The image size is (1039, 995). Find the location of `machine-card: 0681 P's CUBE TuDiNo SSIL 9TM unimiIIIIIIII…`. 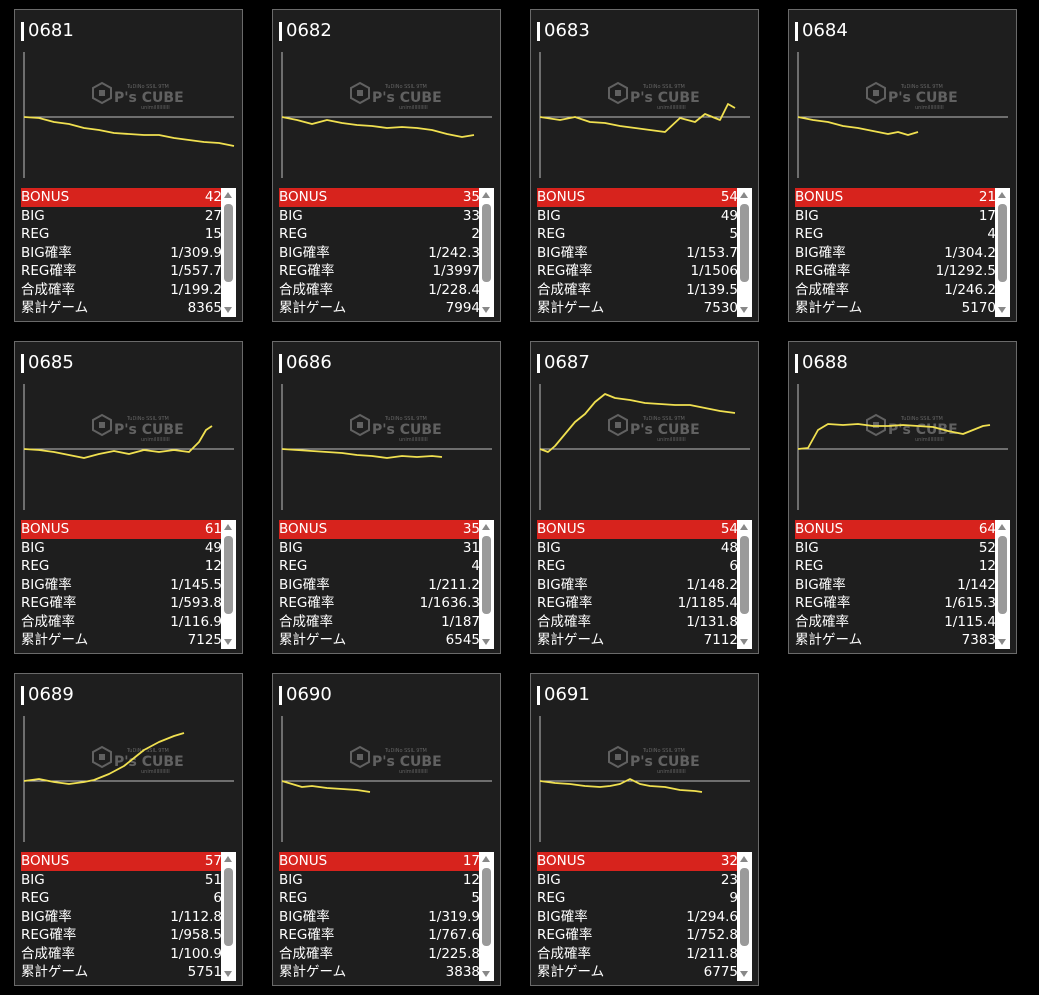

machine-card: 0681 P's CUBE TuDiNo SSIL 9TM unimiIIIIIIII… is located at coordinates (128, 165).